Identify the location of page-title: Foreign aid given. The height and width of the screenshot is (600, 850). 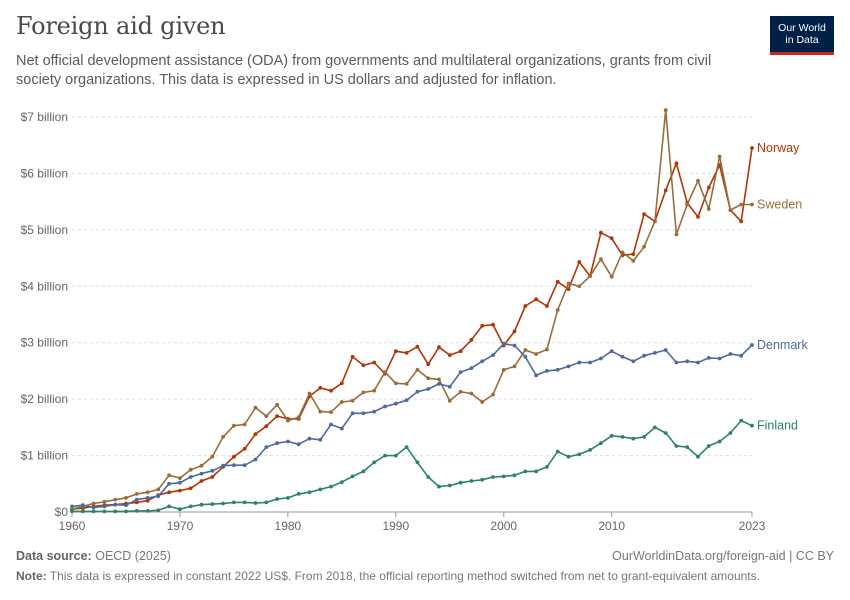
(121, 26).